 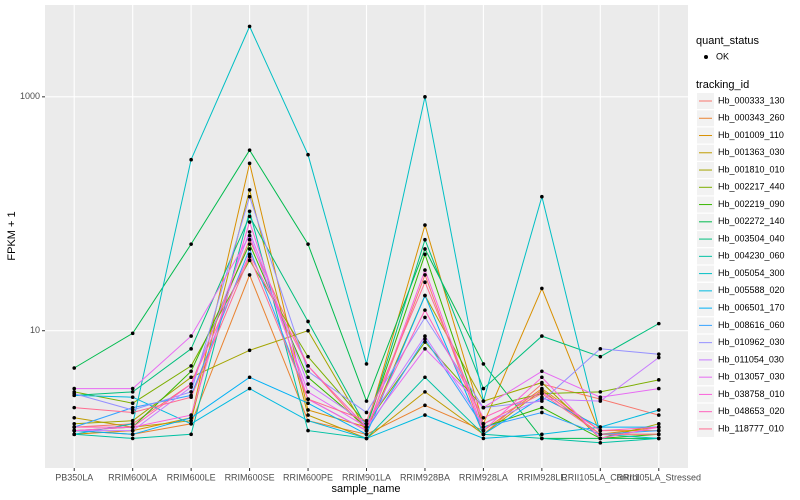 I want to click on legend-label: Hb_001810_010, so click(x=751, y=169).